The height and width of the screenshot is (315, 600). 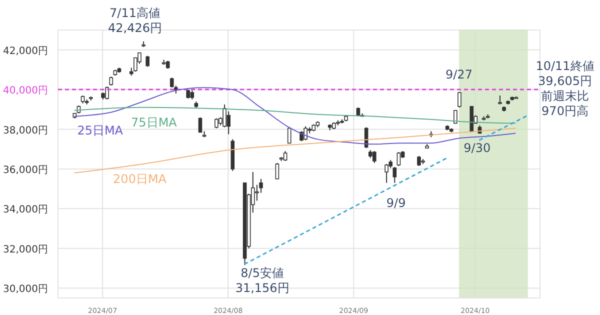 I want to click on annotation: 8/5安値 31,156円, so click(x=262, y=281).